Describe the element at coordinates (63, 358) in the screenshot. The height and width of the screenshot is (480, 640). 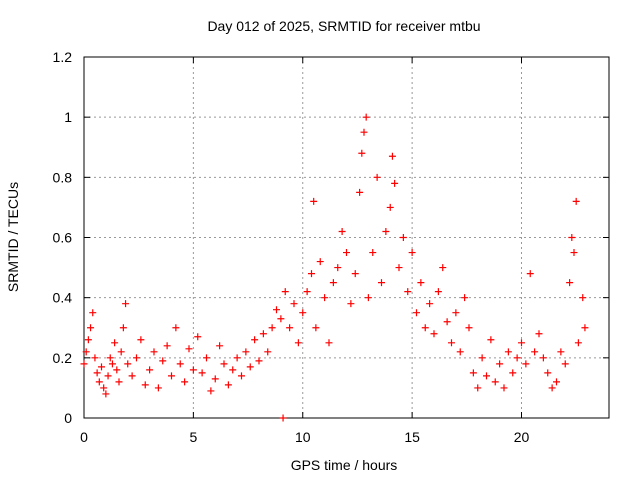
I see `y-tick-label: 0.2` at that location.